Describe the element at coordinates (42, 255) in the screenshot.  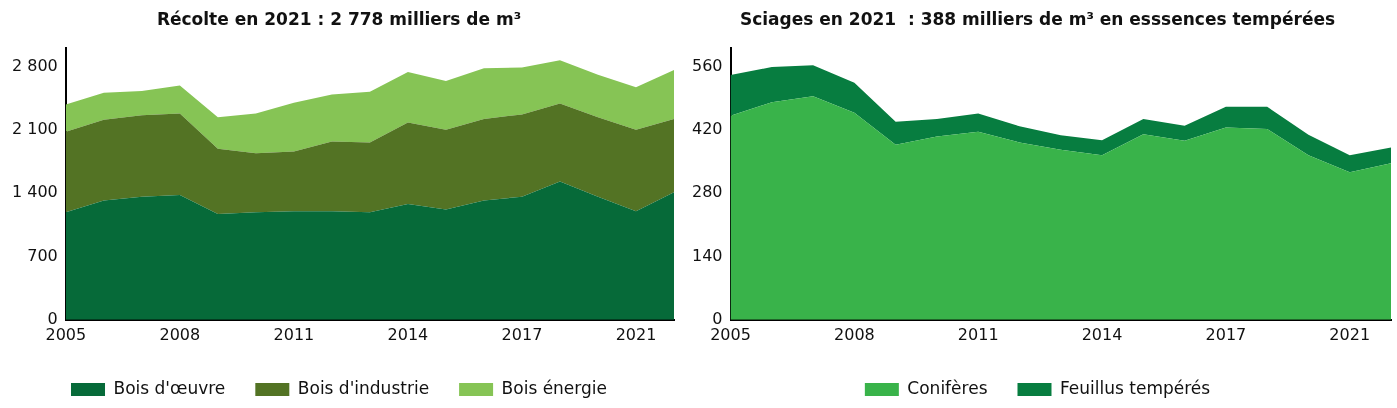
I see `y-tick-label: 700` at that location.